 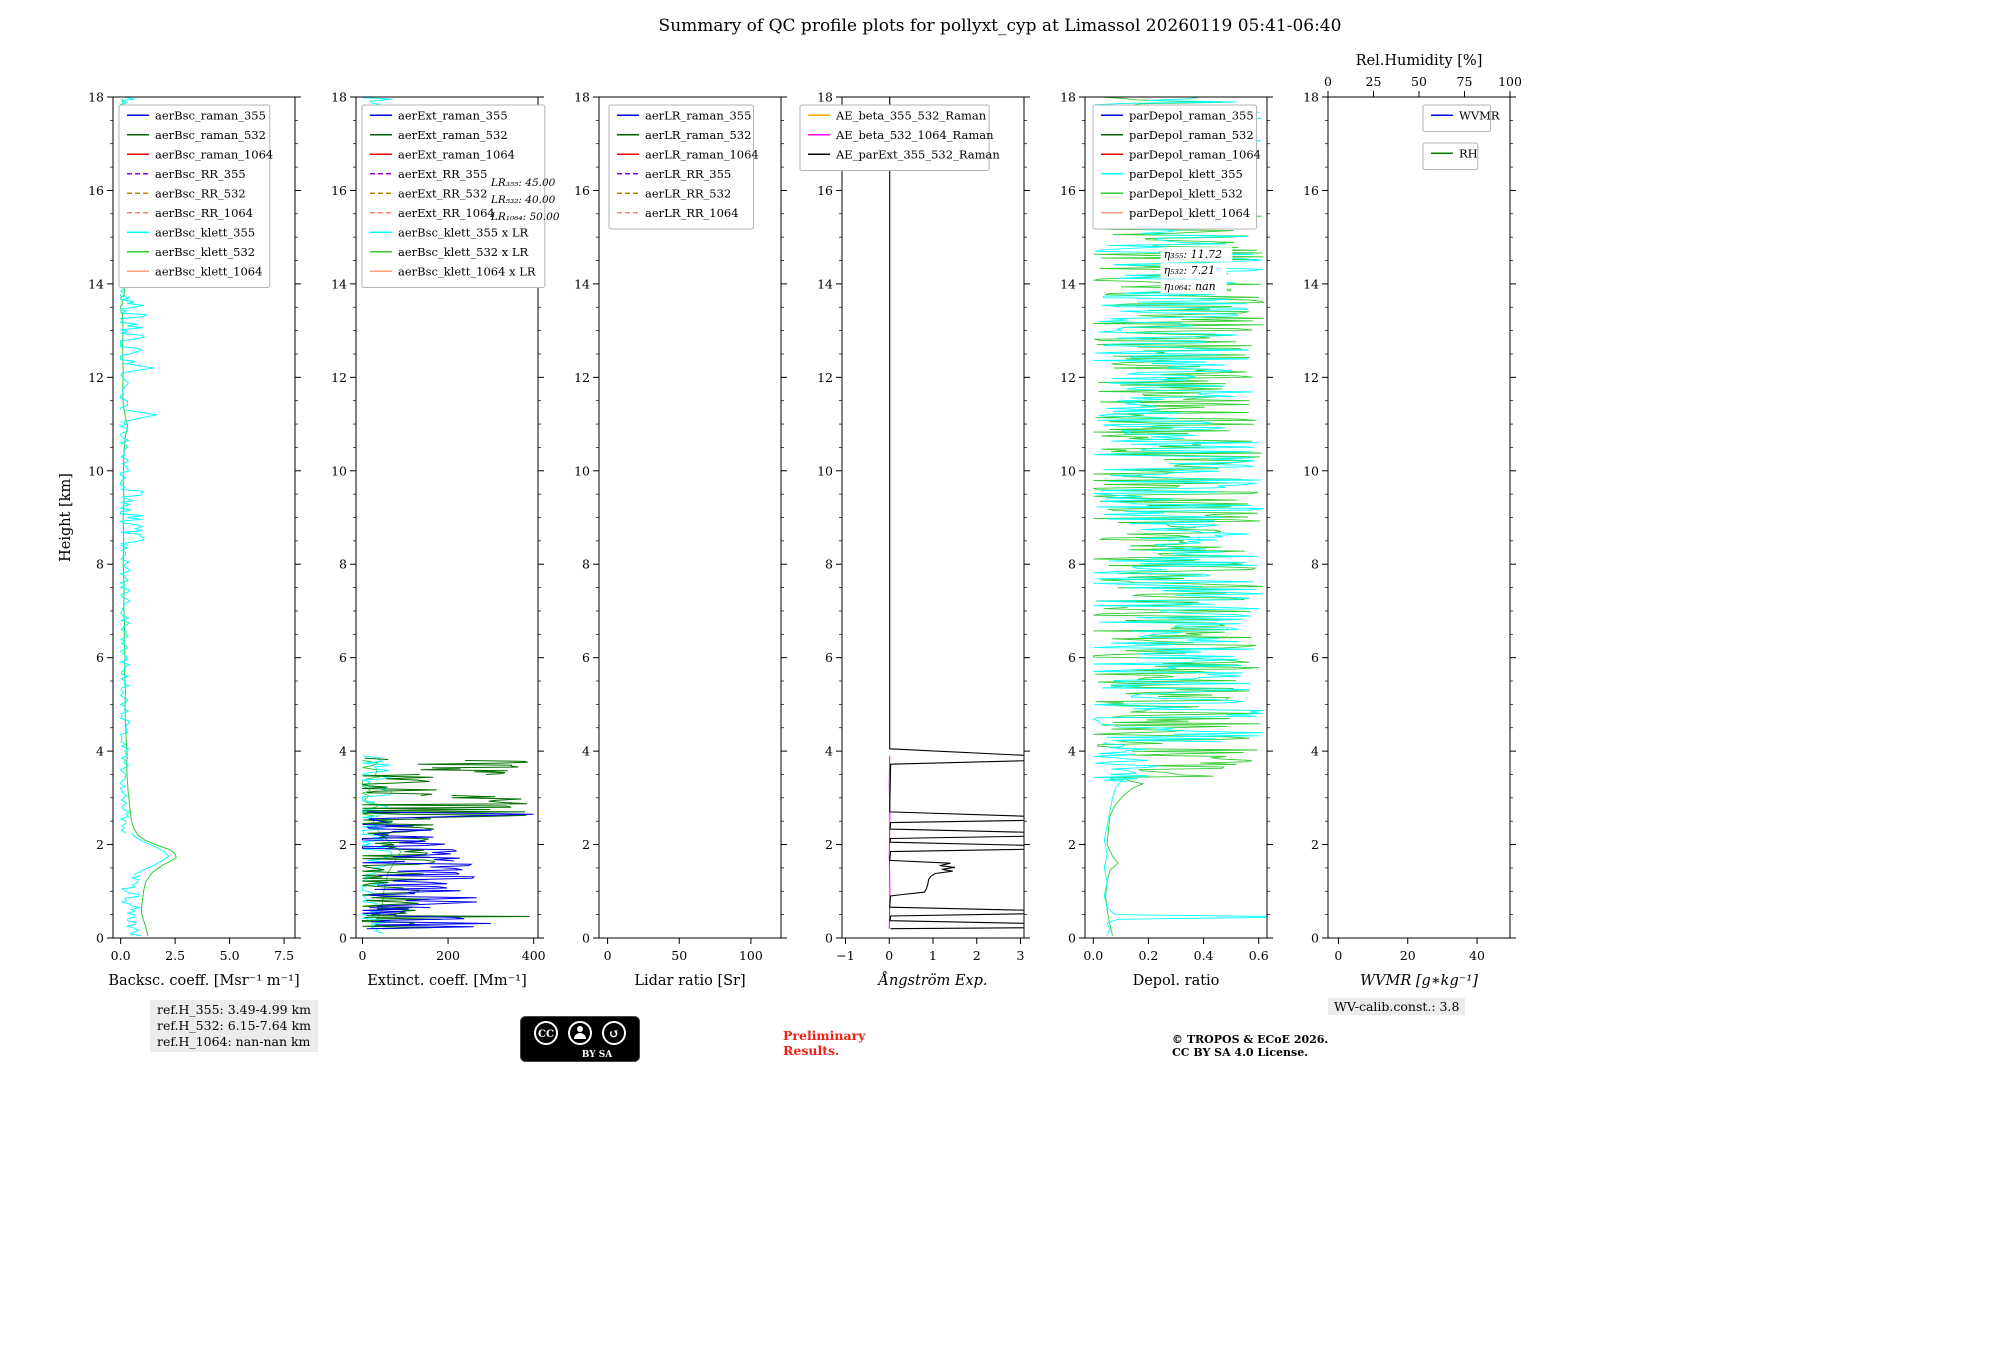 What do you see at coordinates (824, 1043) in the screenshot?
I see `preliminary-note: Preliminary Results.` at bounding box center [824, 1043].